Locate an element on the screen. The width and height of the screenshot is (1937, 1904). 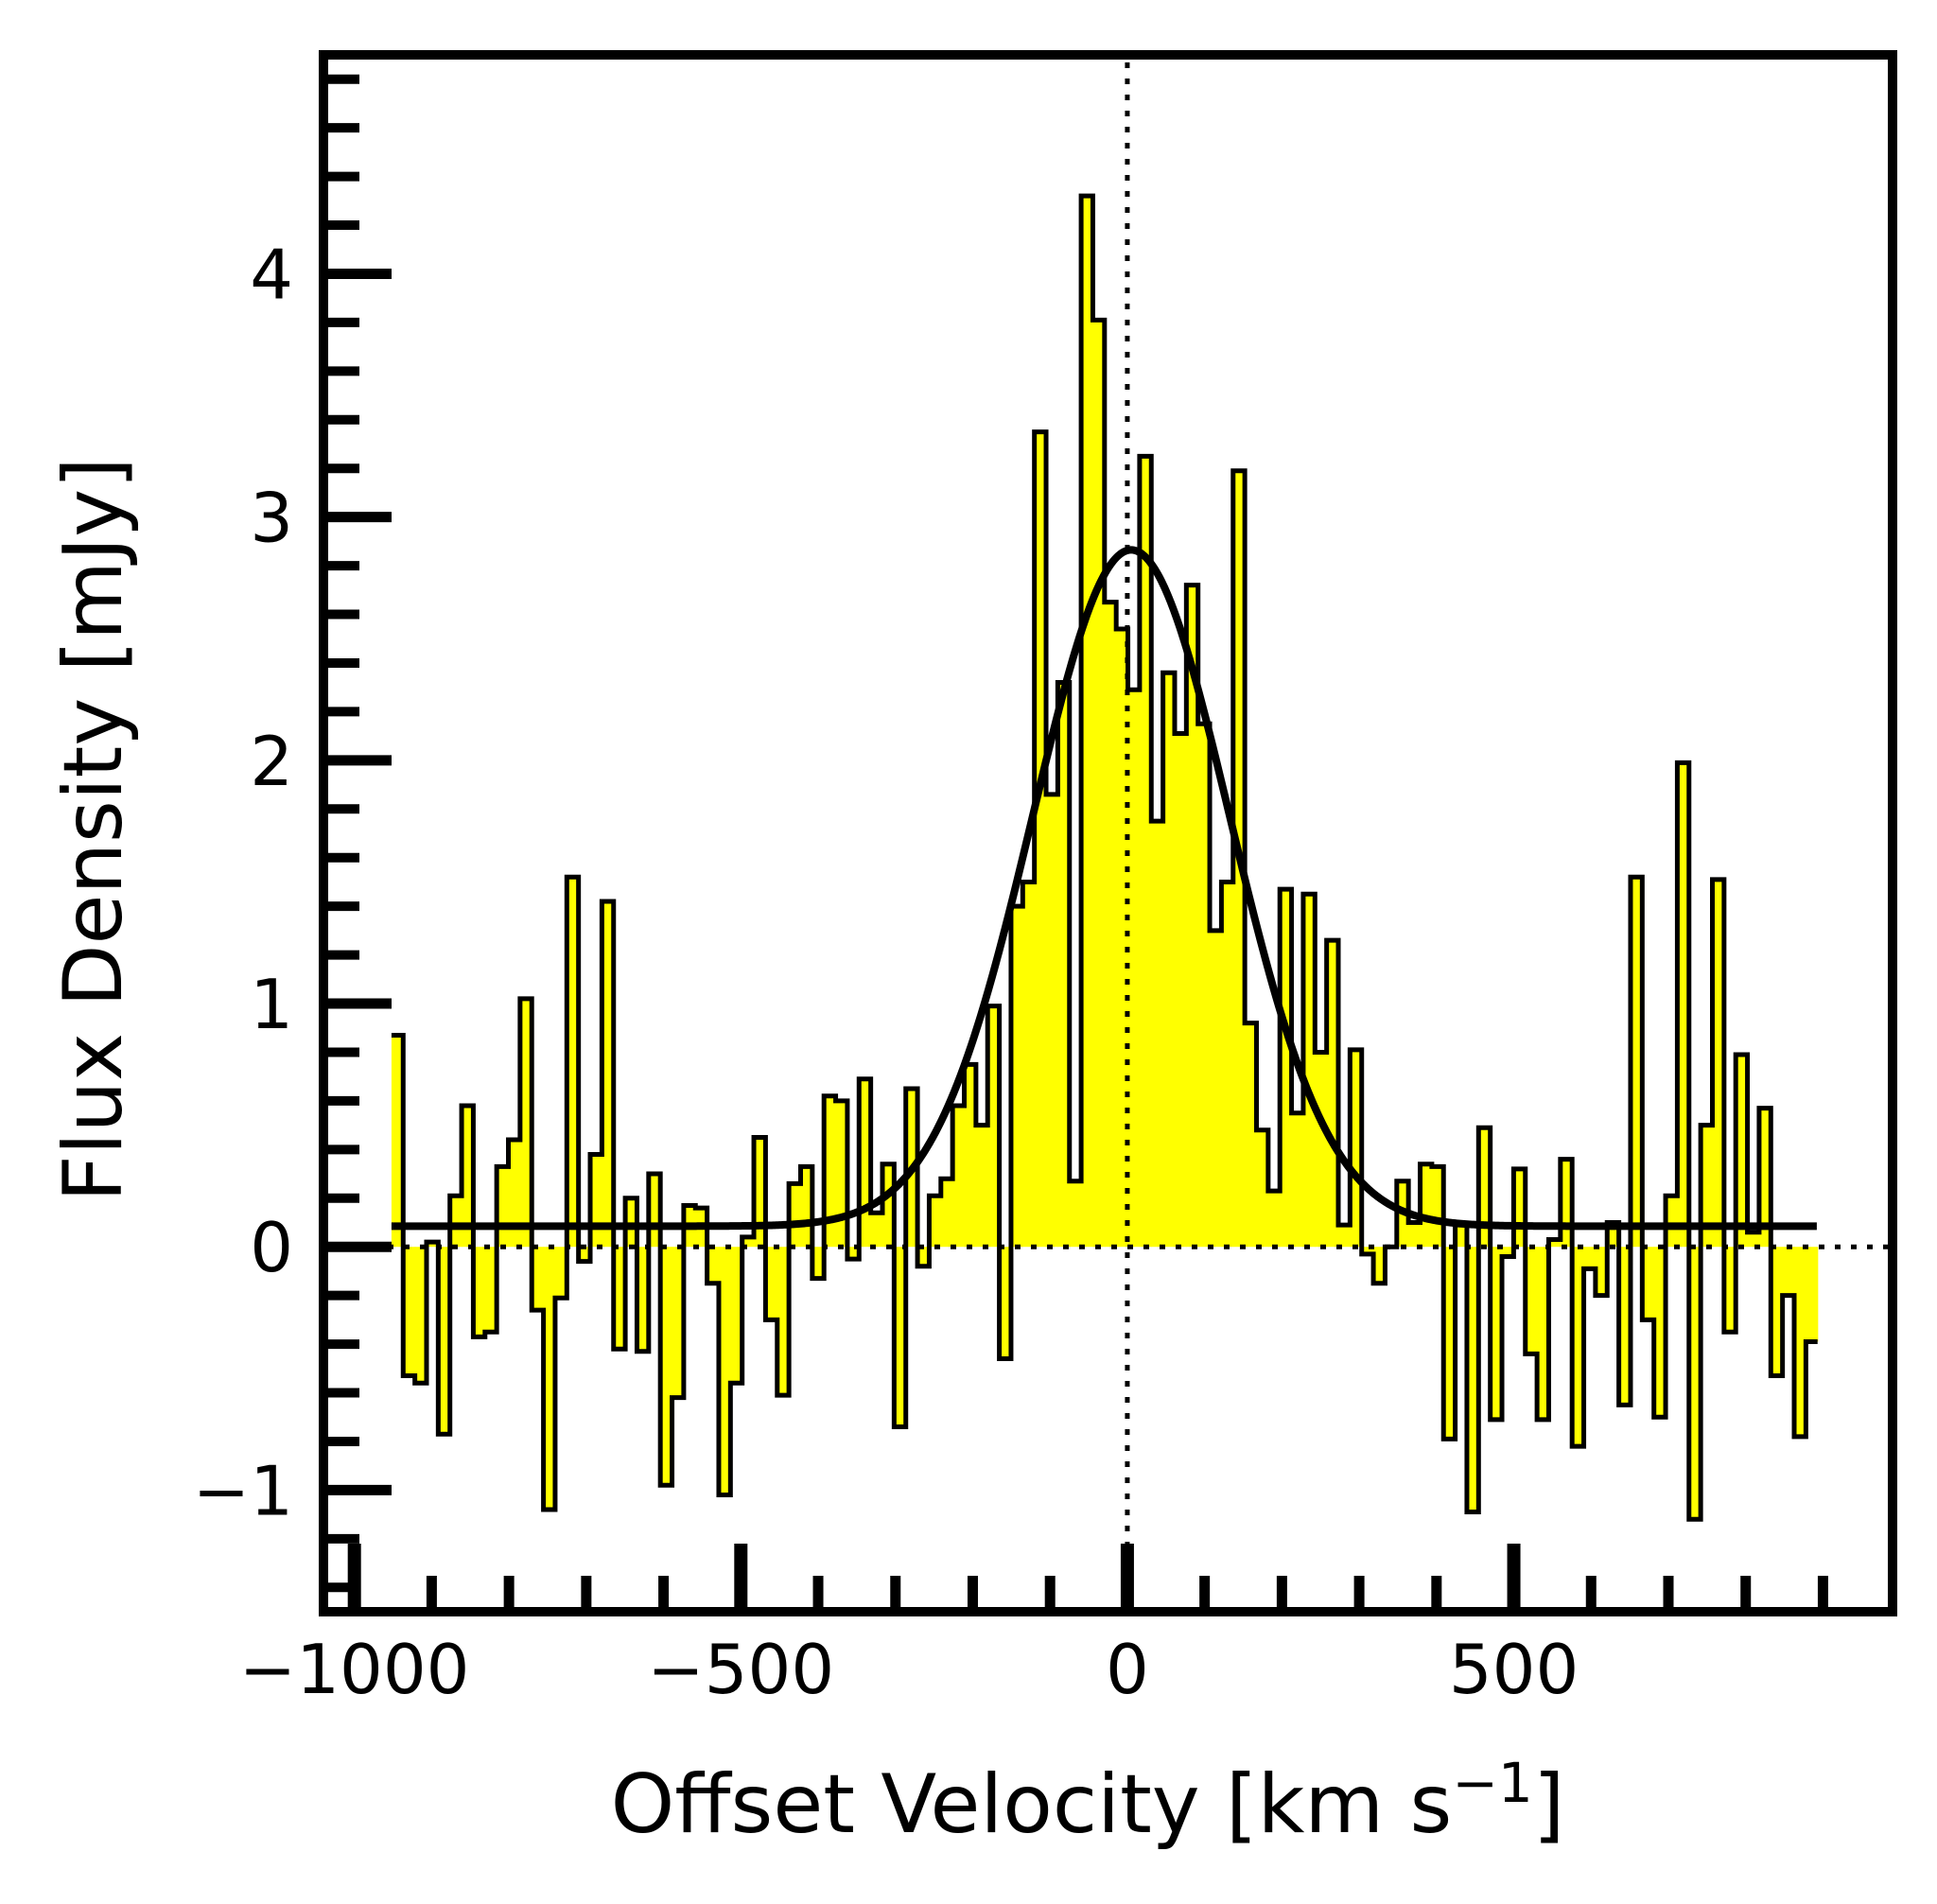
y-tick-label: 4 is located at coordinates (271, 274).